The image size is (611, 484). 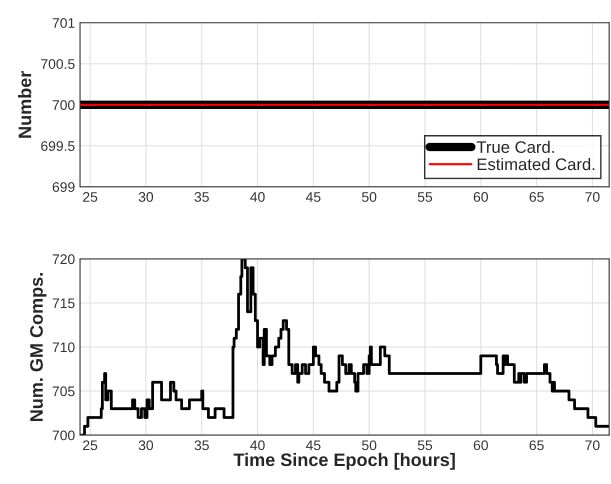 I want to click on y-tick-label: 710, so click(x=63, y=347).